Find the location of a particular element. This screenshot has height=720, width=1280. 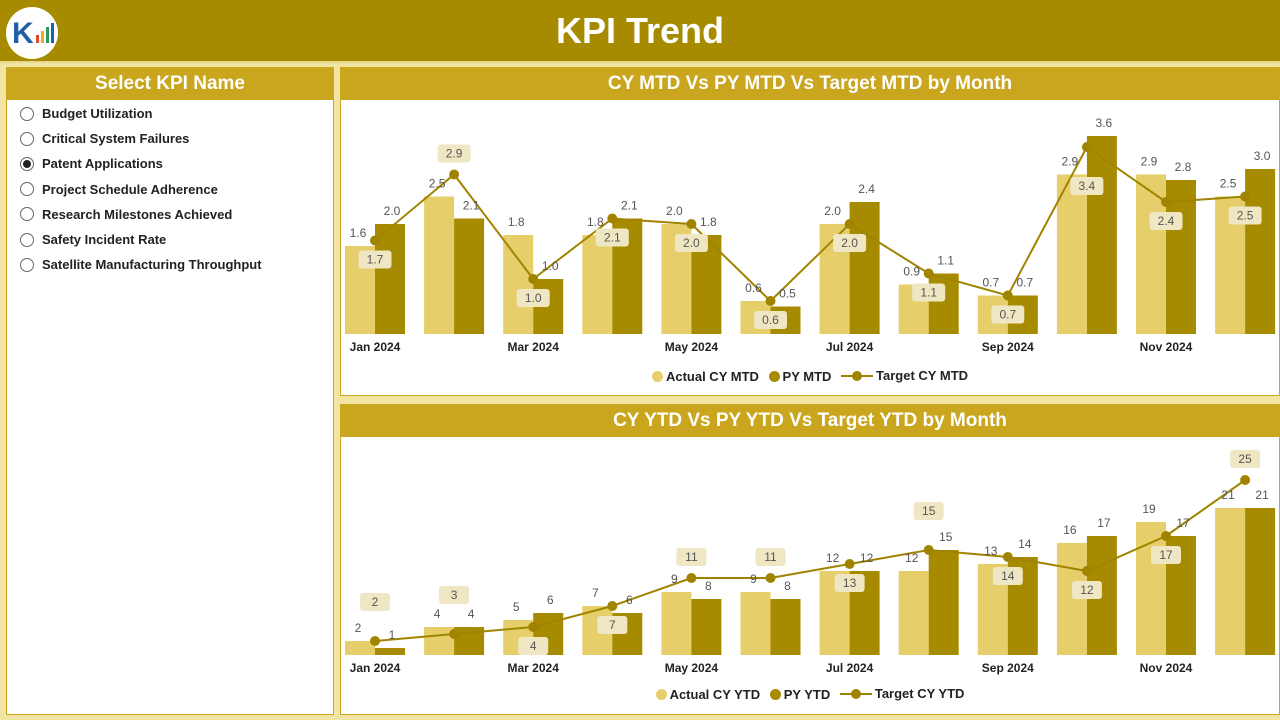

data-label-actual: 0.9 is located at coordinates (911, 272).